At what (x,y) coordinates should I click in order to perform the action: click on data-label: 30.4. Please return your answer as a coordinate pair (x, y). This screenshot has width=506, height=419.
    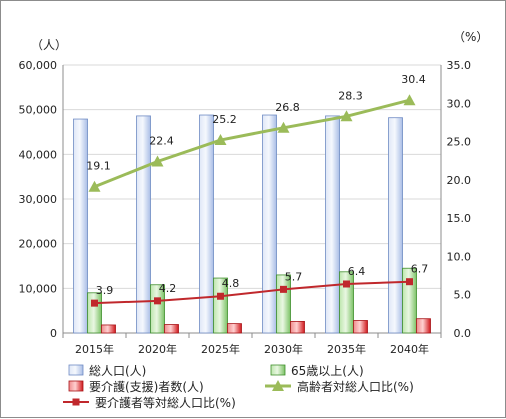
    Looking at the image, I should click on (413, 79).